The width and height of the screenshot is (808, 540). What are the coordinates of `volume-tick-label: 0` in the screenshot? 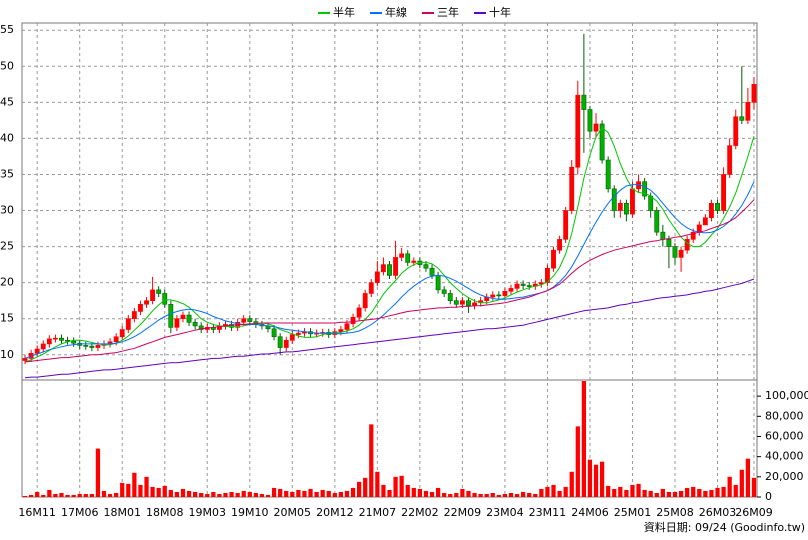 It's located at (768, 496).